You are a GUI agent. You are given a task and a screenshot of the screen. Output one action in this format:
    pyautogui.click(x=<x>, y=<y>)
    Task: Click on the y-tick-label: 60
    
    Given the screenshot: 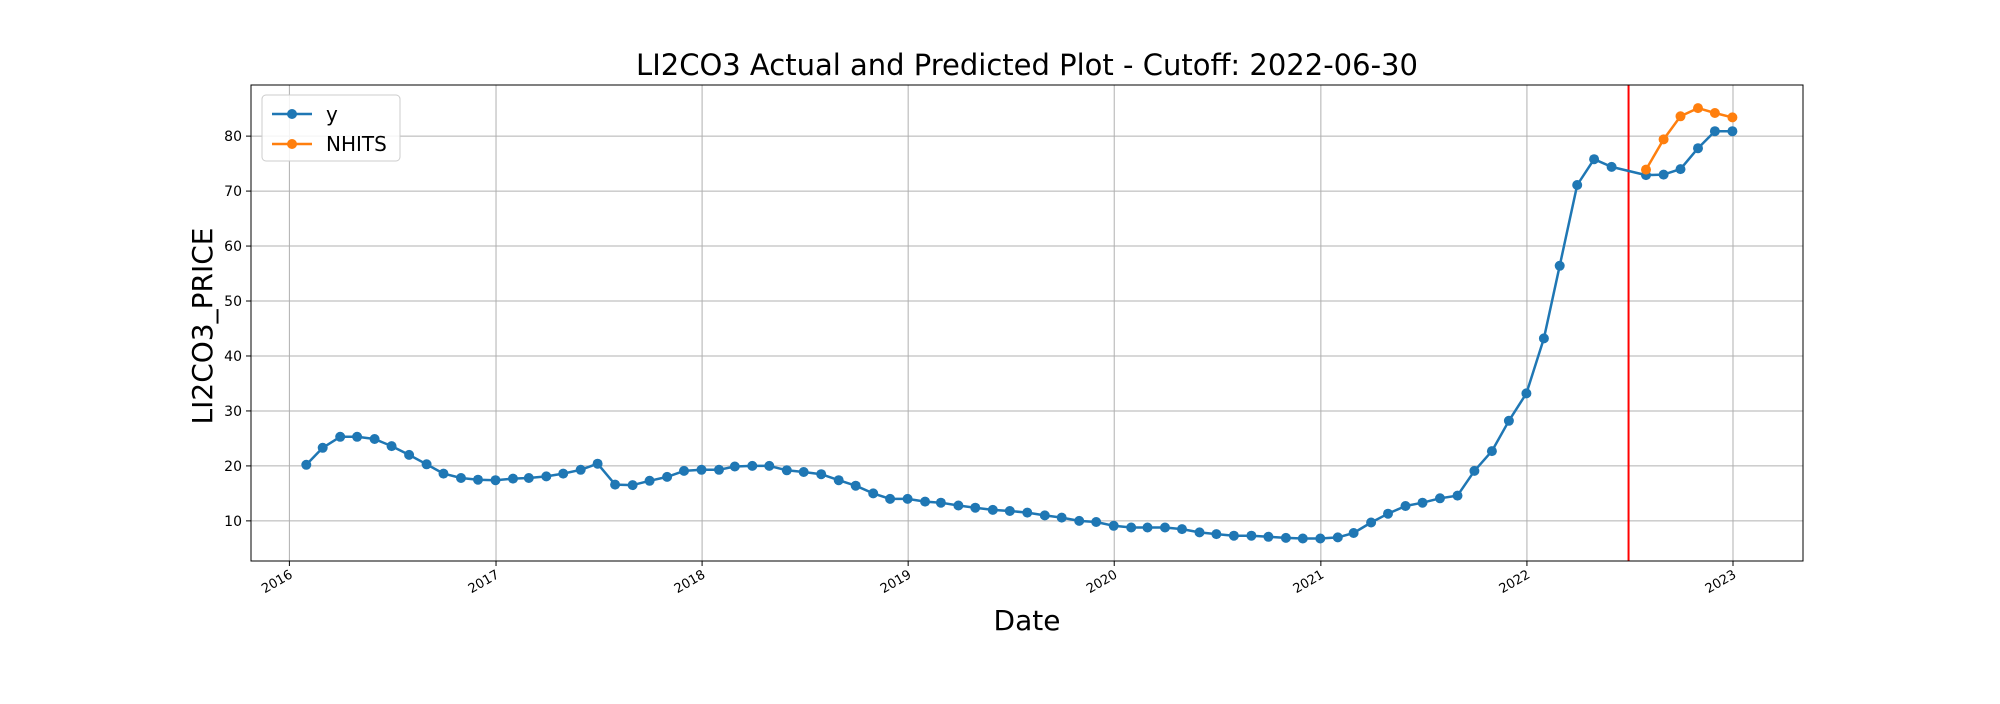 What is the action you would take?
    pyautogui.click(x=233, y=247)
    